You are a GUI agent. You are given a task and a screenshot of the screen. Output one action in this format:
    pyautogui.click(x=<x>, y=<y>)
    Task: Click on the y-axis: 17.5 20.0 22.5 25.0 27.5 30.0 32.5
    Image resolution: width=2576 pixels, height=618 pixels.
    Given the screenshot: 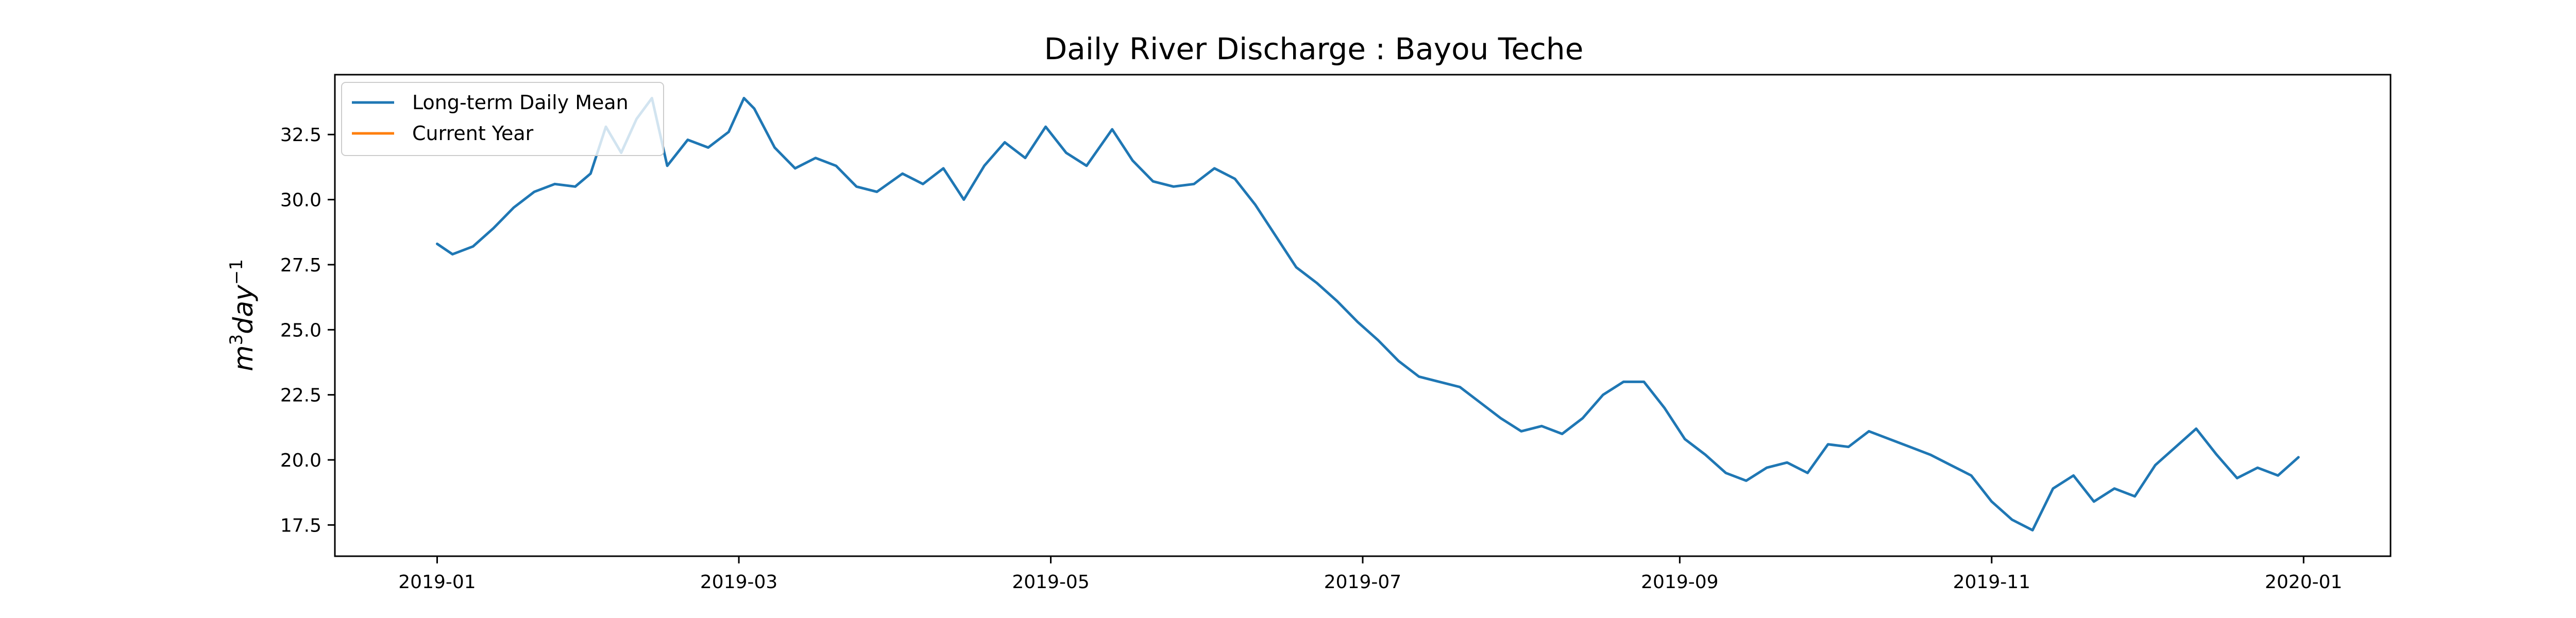 What is the action you would take?
    pyautogui.click(x=307, y=330)
    